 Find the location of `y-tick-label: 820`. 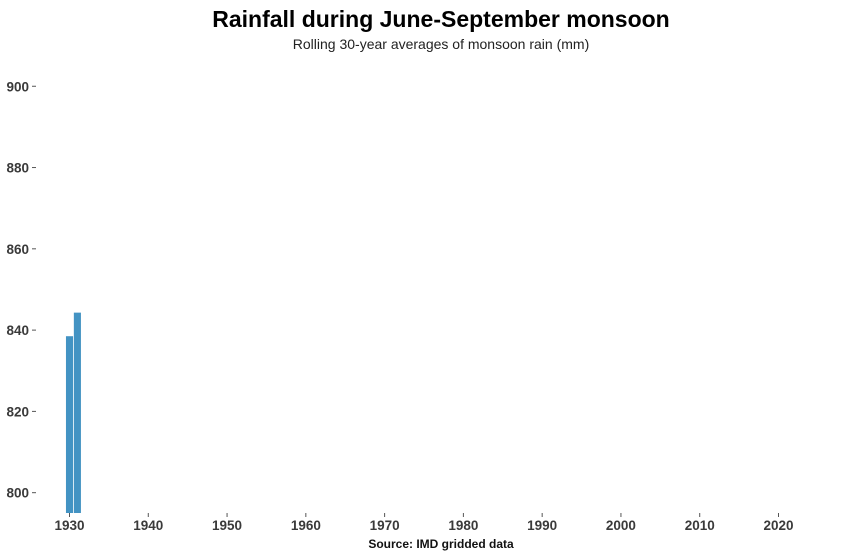

y-tick-label: 820 is located at coordinates (17, 411).